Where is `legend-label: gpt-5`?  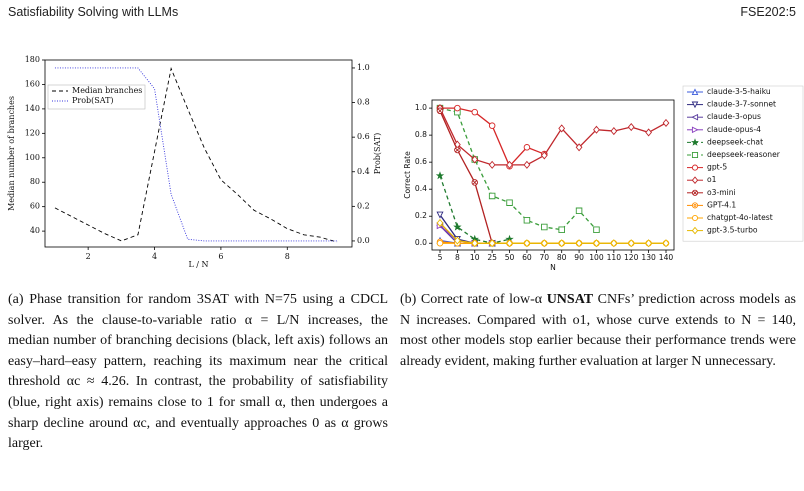 legend-label: gpt-5 is located at coordinates (717, 167).